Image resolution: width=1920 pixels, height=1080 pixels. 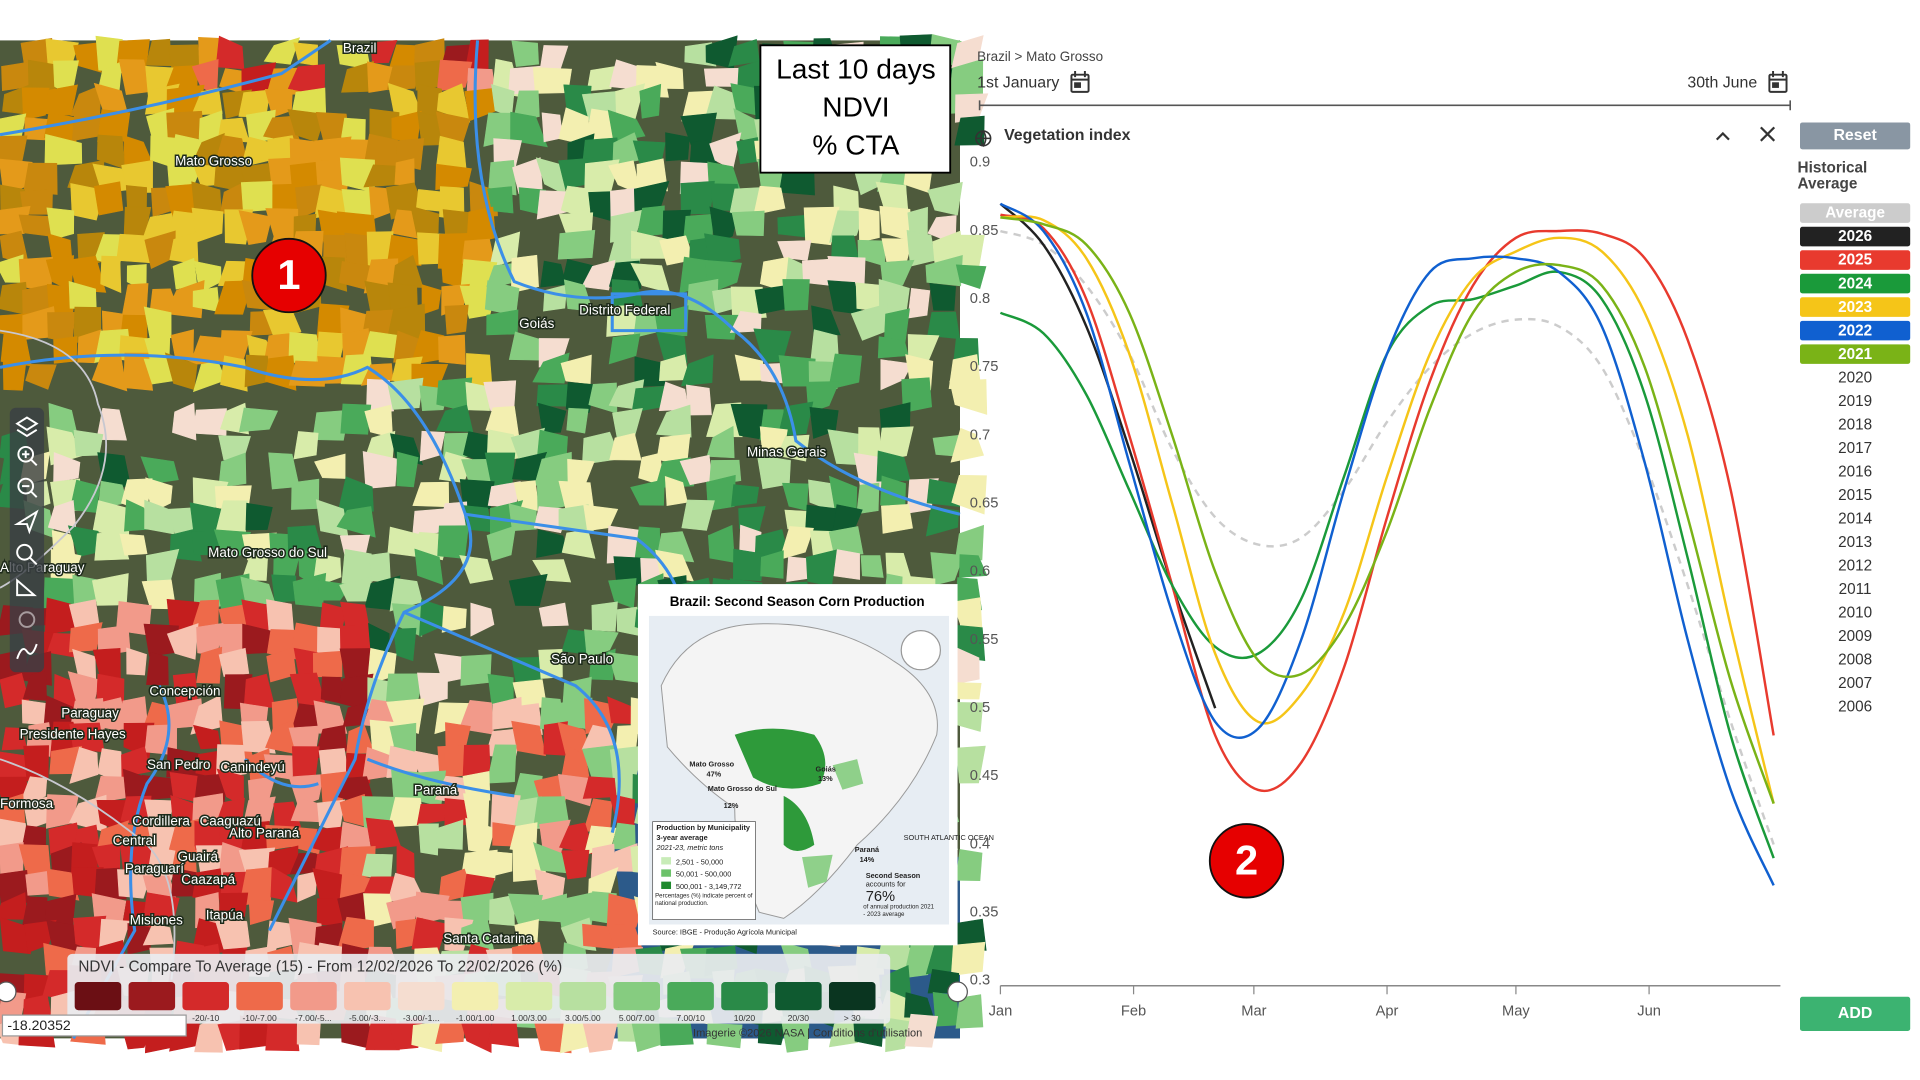 What do you see at coordinates (24, 552) in the screenshot?
I see `search-icon` at bounding box center [24, 552].